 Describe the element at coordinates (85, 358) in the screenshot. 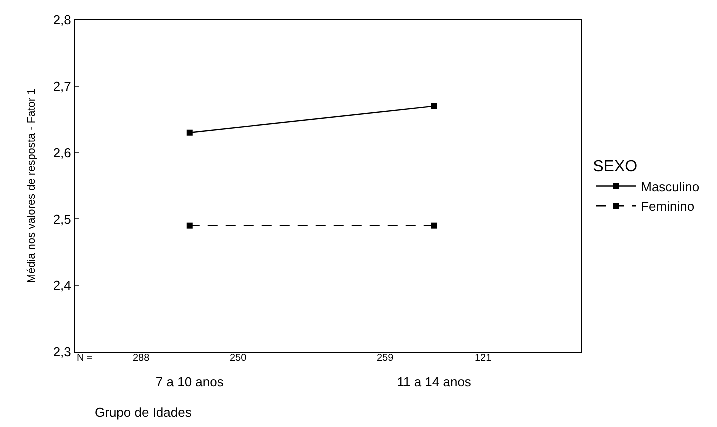

I see `text: N =` at that location.